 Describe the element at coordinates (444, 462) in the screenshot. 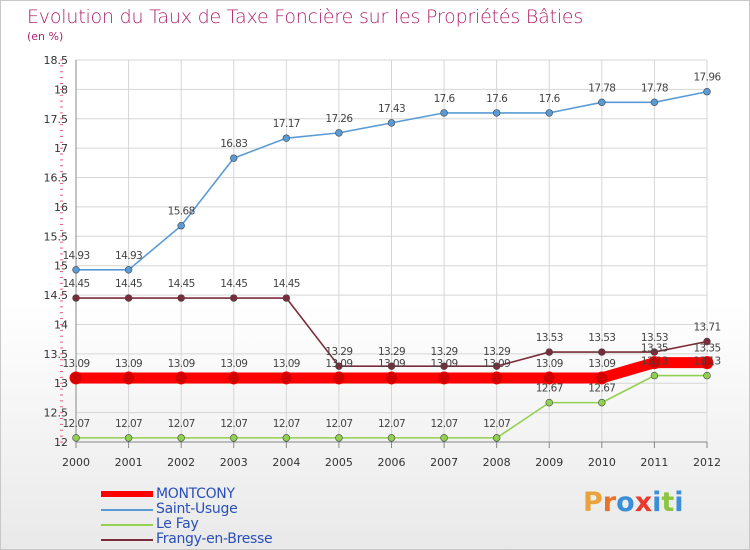

I see `x-tick-label: 2007` at that location.